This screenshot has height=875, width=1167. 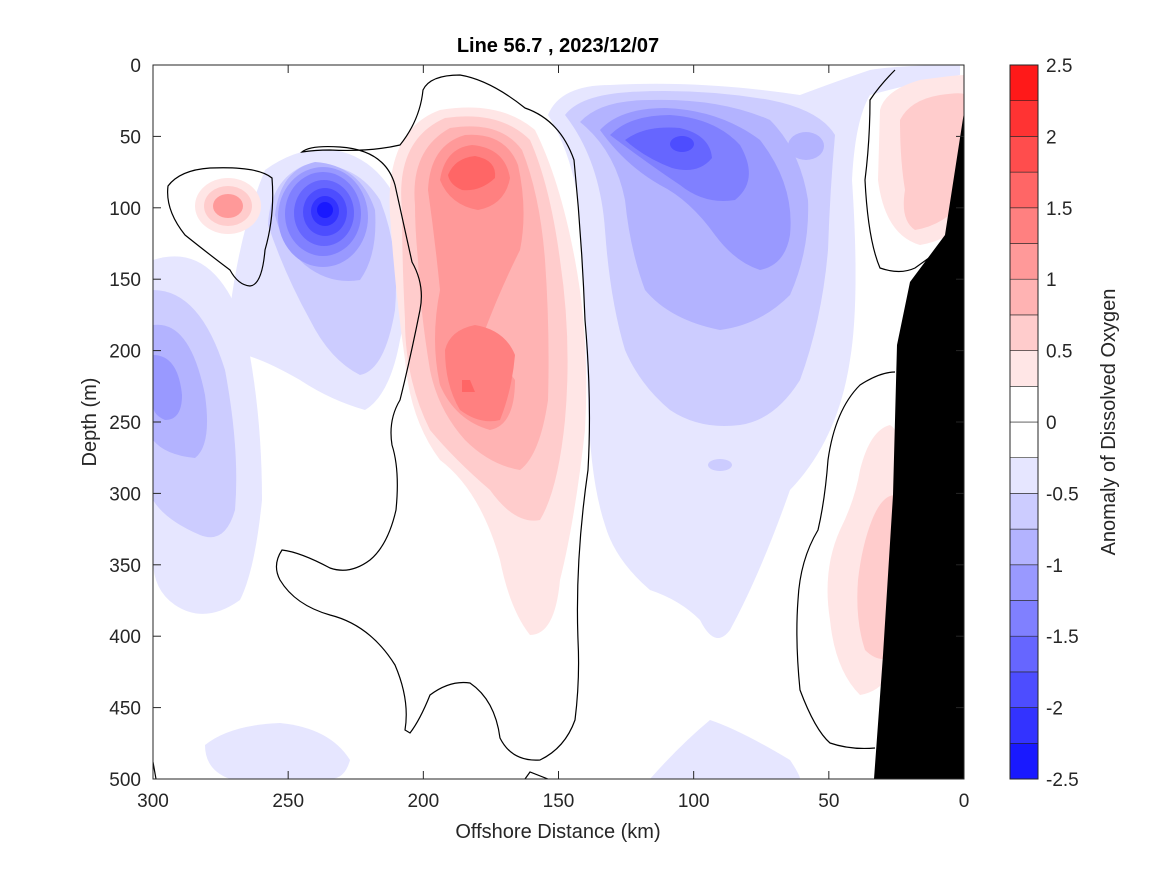 What do you see at coordinates (1051, 280) in the screenshot?
I see `colorbar-tick-label: 1` at bounding box center [1051, 280].